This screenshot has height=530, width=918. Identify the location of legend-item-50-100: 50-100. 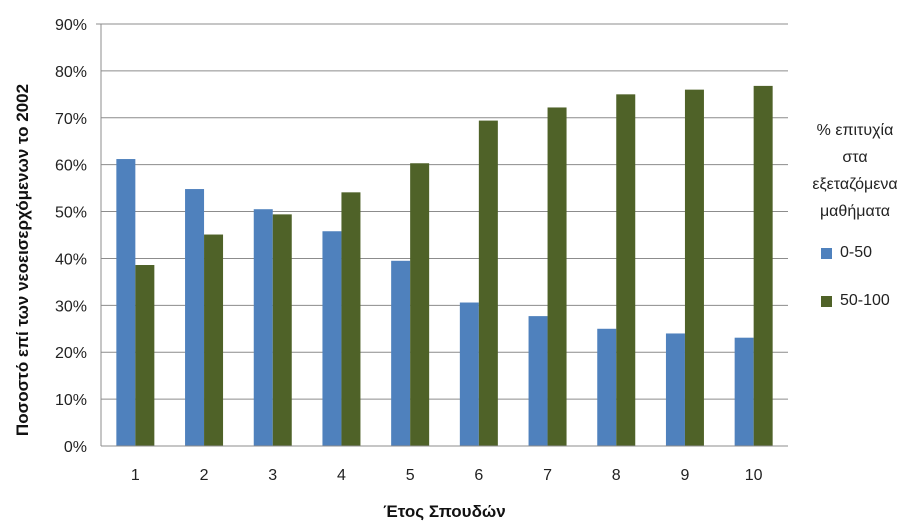
(855, 301).